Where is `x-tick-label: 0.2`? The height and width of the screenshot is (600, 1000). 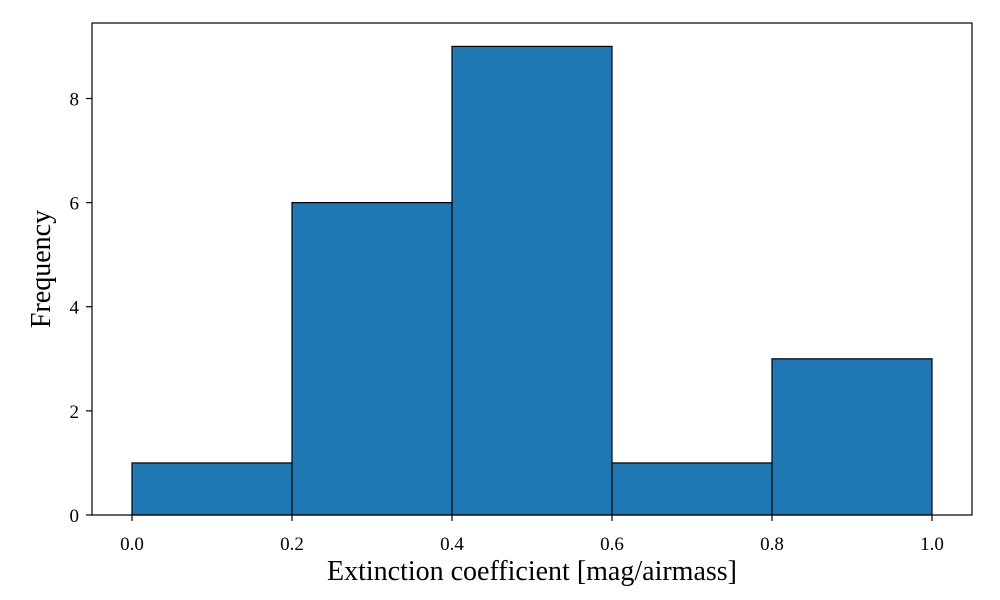
x-tick-label: 0.2 is located at coordinates (292, 544).